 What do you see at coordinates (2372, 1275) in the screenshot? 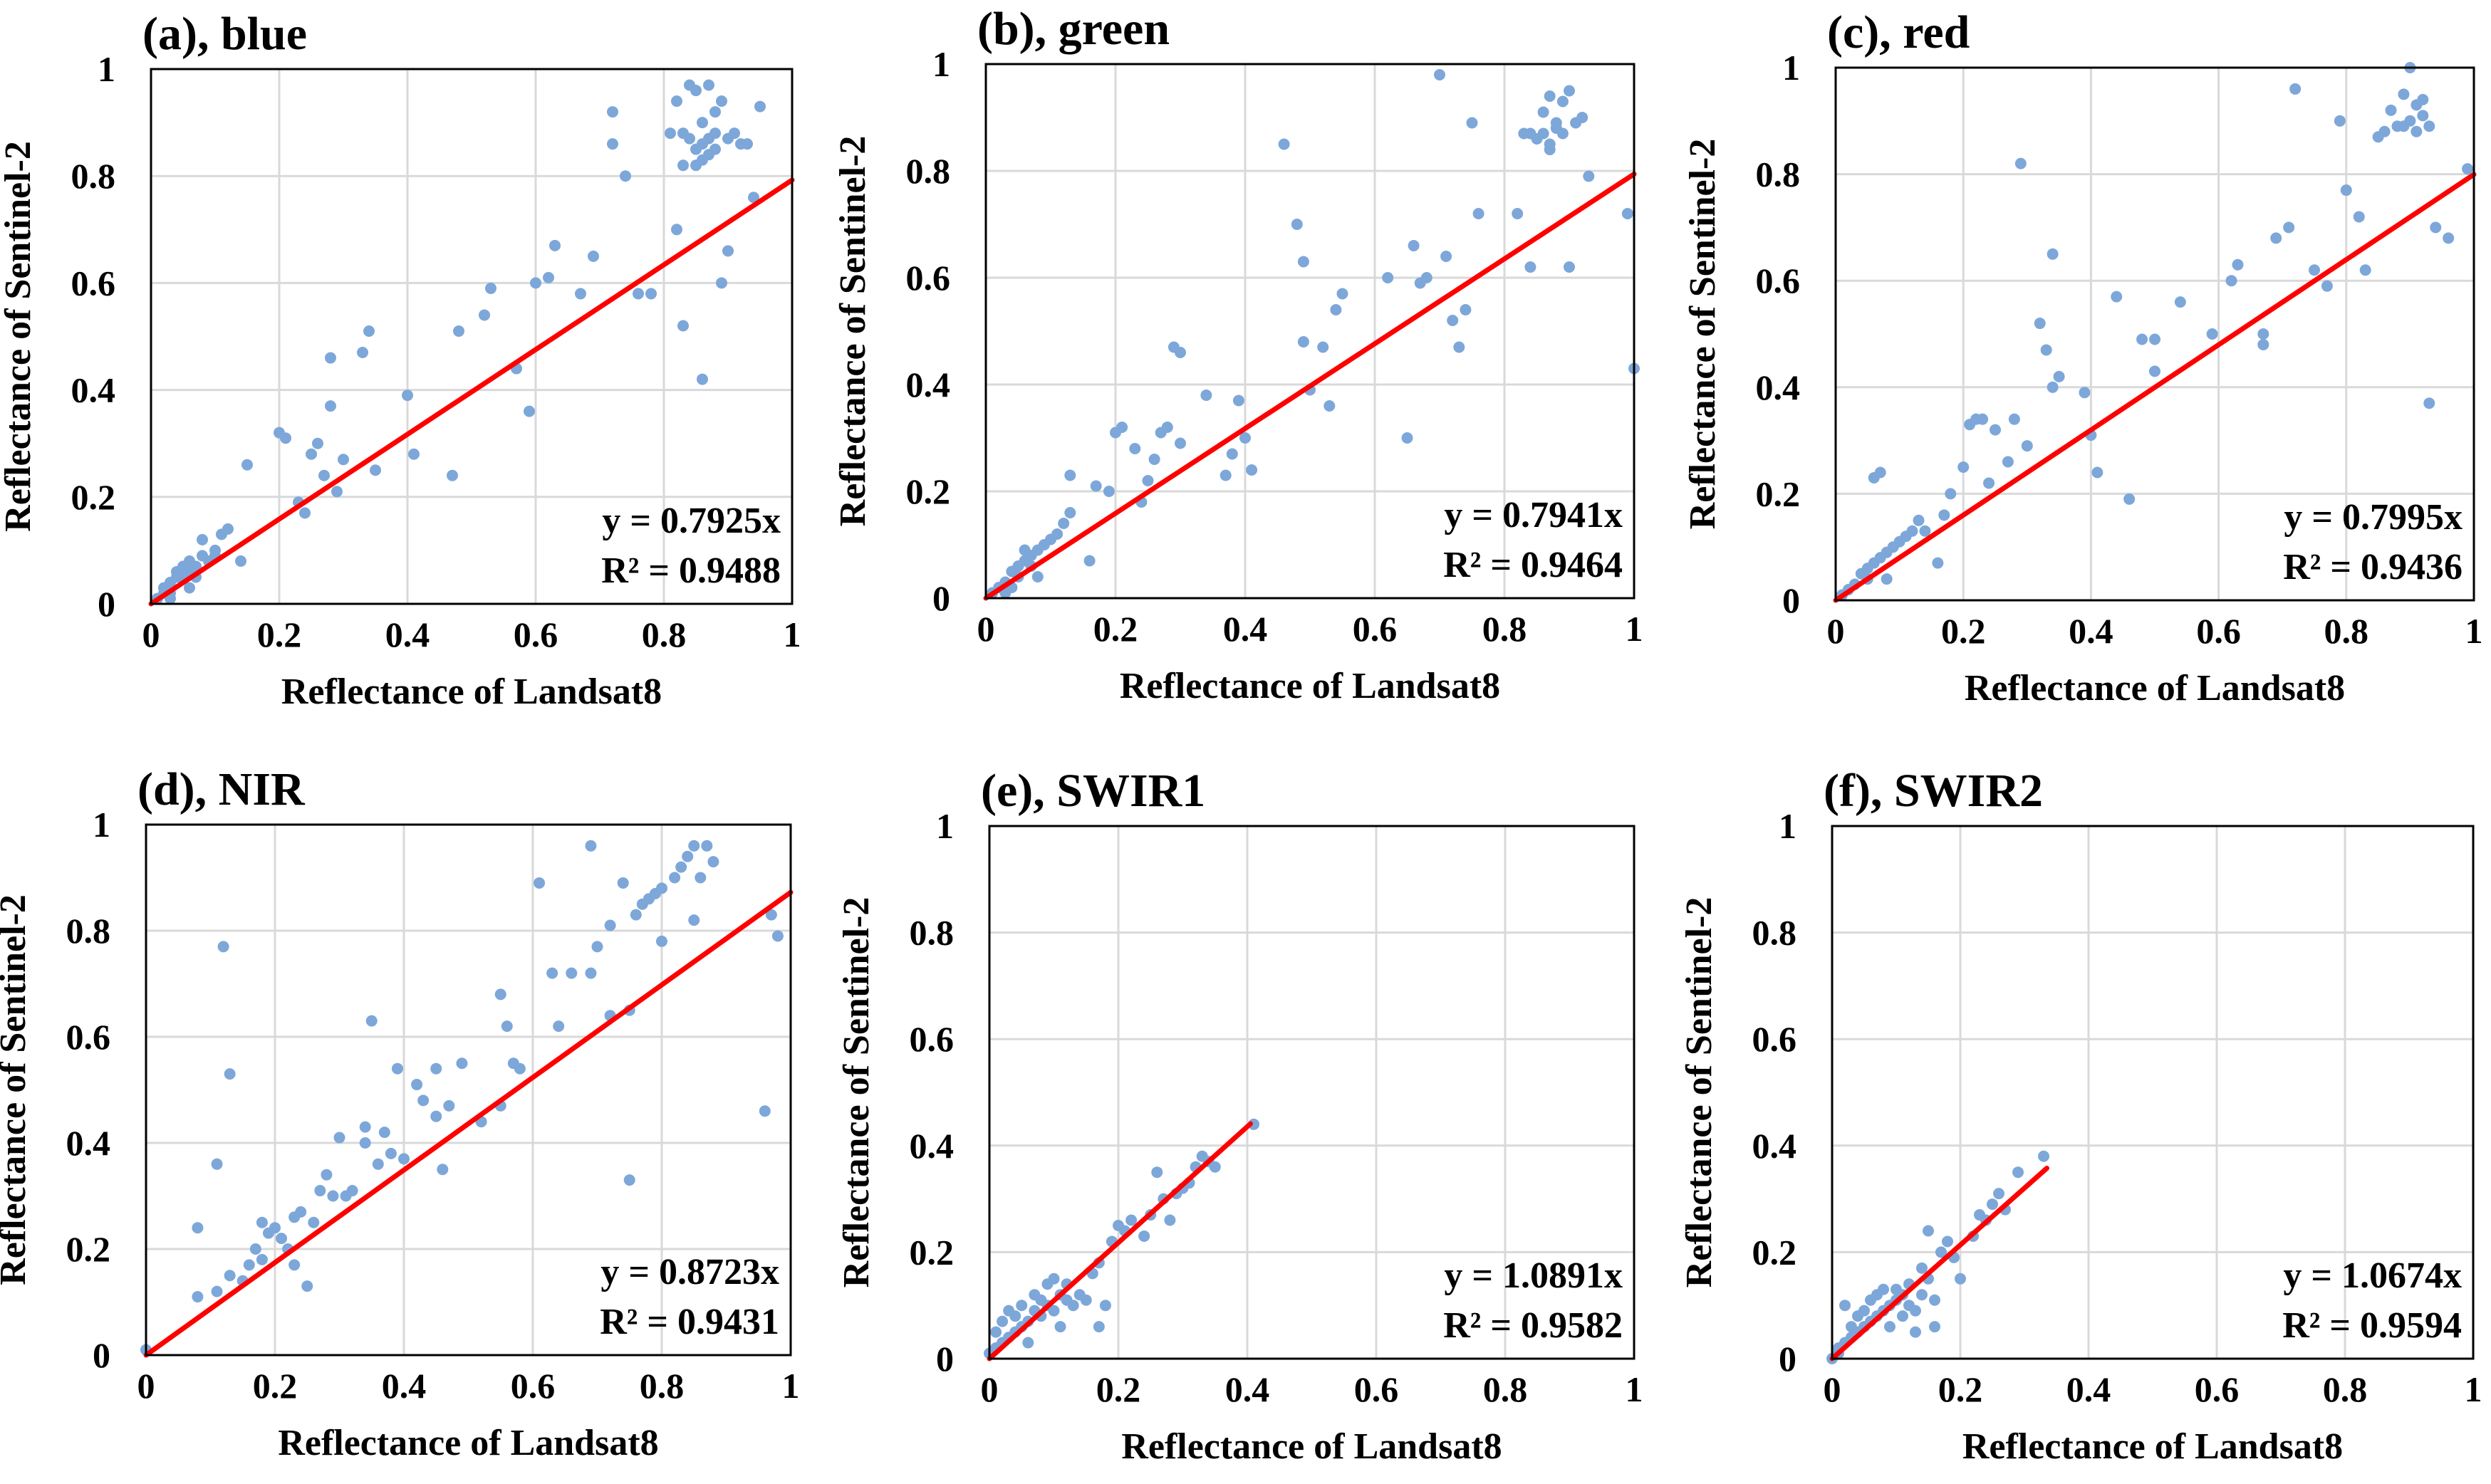
I see `regression-equation: y = 1.0674x` at bounding box center [2372, 1275].